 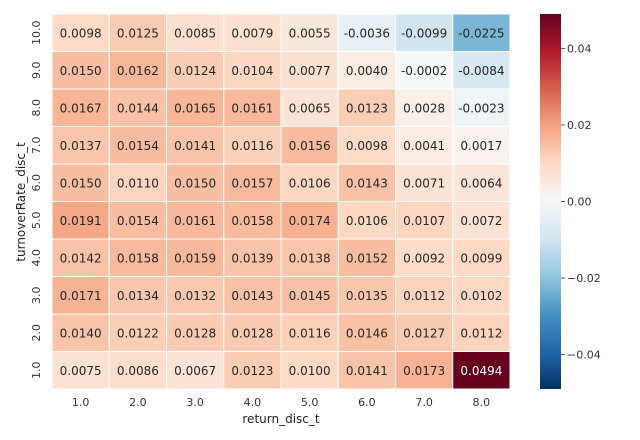 What do you see at coordinates (81, 402) in the screenshot?
I see `x-tick-label: 1.0` at bounding box center [81, 402].